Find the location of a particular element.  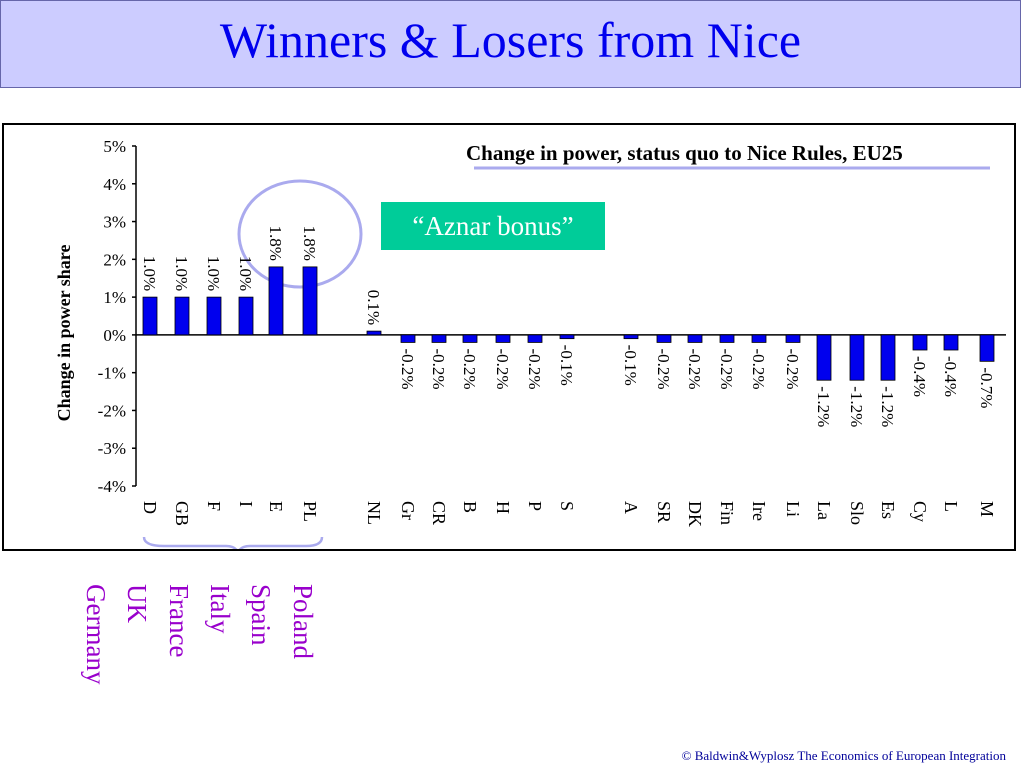

category-label: NL is located at coordinates (374, 513).